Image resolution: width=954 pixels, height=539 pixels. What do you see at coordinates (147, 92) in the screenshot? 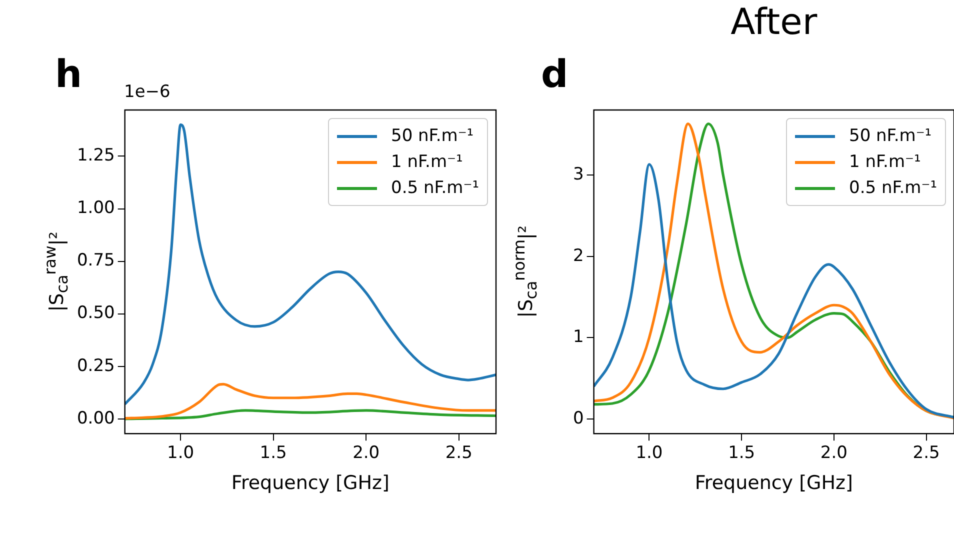
I see `text: 1e−6` at bounding box center [147, 92].